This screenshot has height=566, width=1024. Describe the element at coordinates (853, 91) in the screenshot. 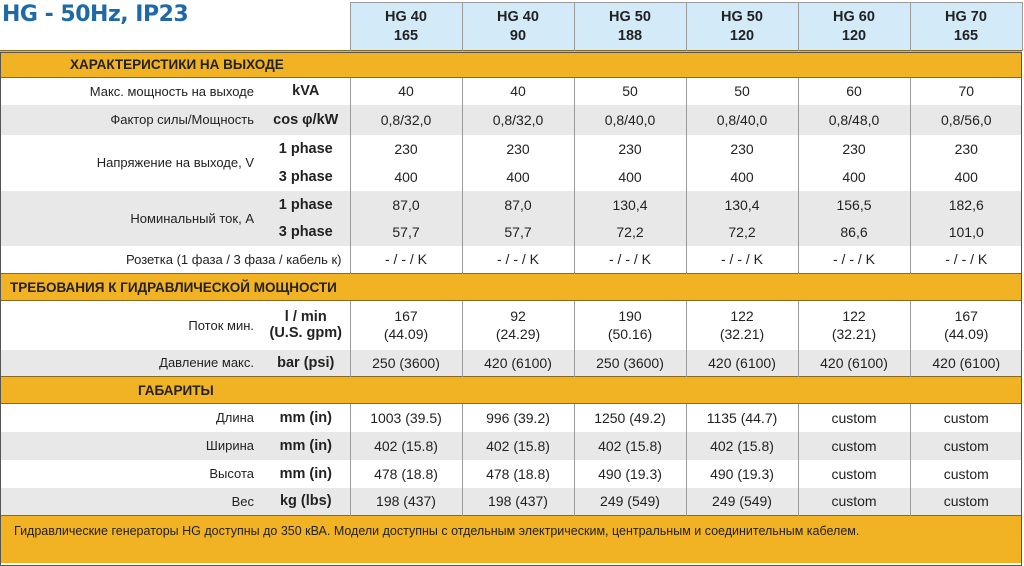

I see `value-cell: 60` at that location.